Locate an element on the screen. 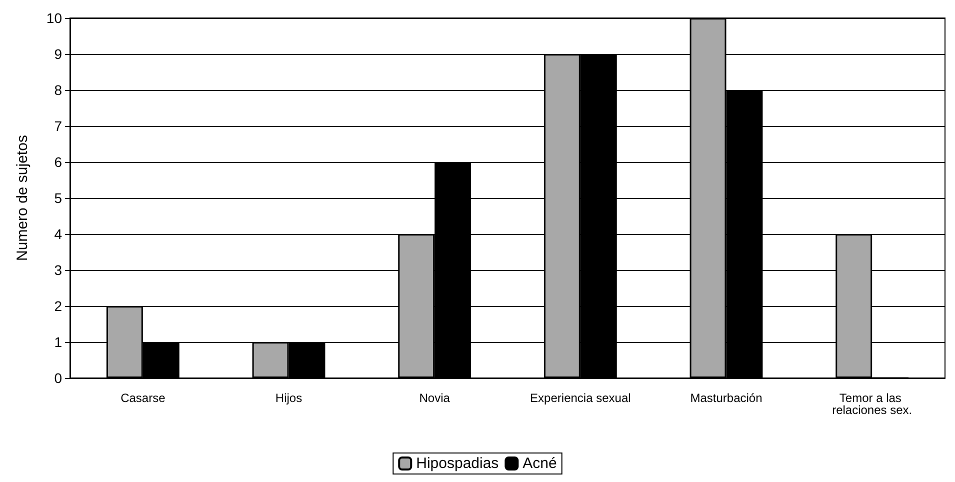 The width and height of the screenshot is (955, 482). x-tick-label: Masturbación is located at coordinates (726, 398).